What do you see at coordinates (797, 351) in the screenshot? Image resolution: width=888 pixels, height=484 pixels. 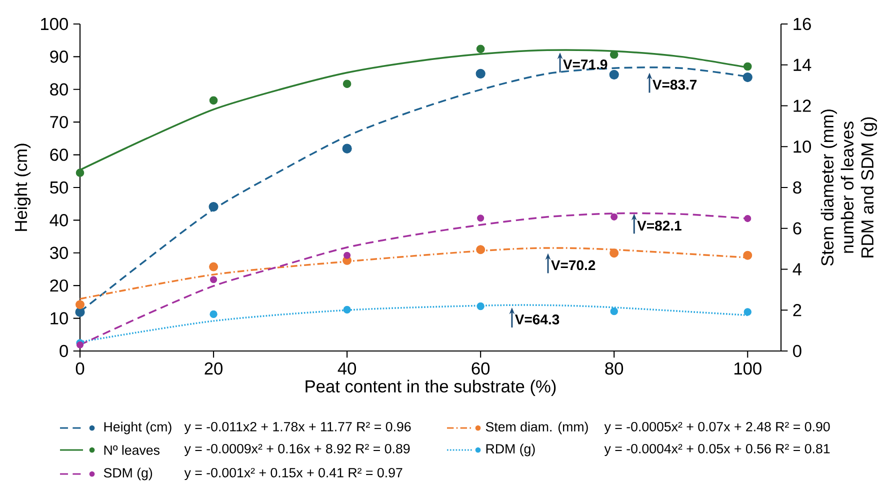 I see `y2-tick-label: 0` at bounding box center [797, 351].